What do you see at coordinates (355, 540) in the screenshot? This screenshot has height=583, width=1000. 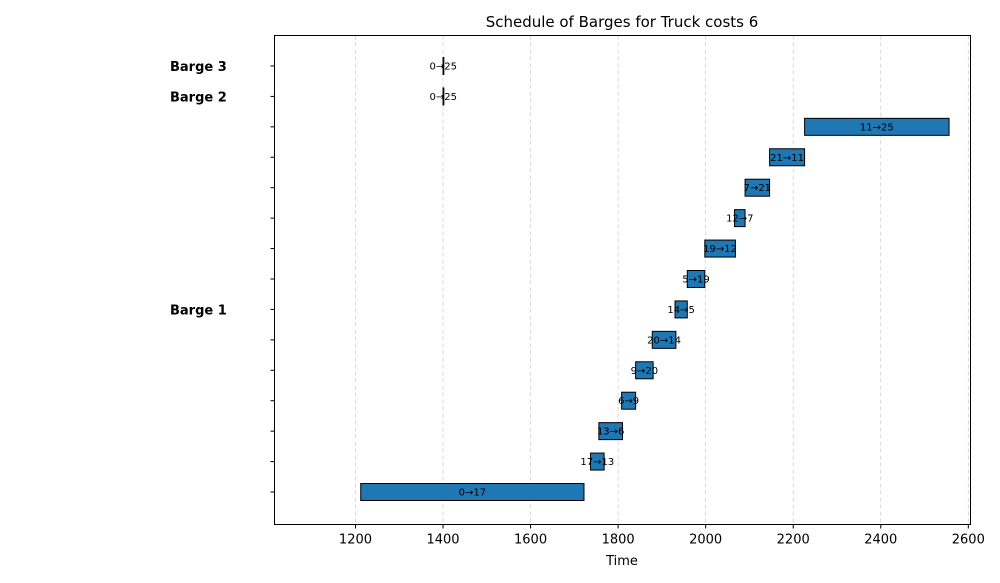 I see `x-tick-label: 1200` at bounding box center [355, 540].